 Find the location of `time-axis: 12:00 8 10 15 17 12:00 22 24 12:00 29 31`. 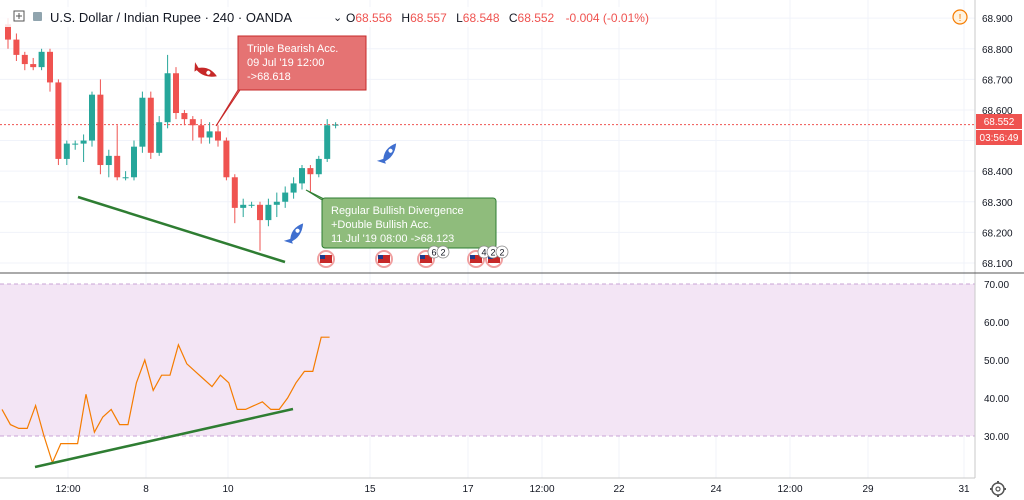

time-axis: 12:00 8 10 15 17 12:00 22 24 12:00 29 31 is located at coordinates (512, 489).